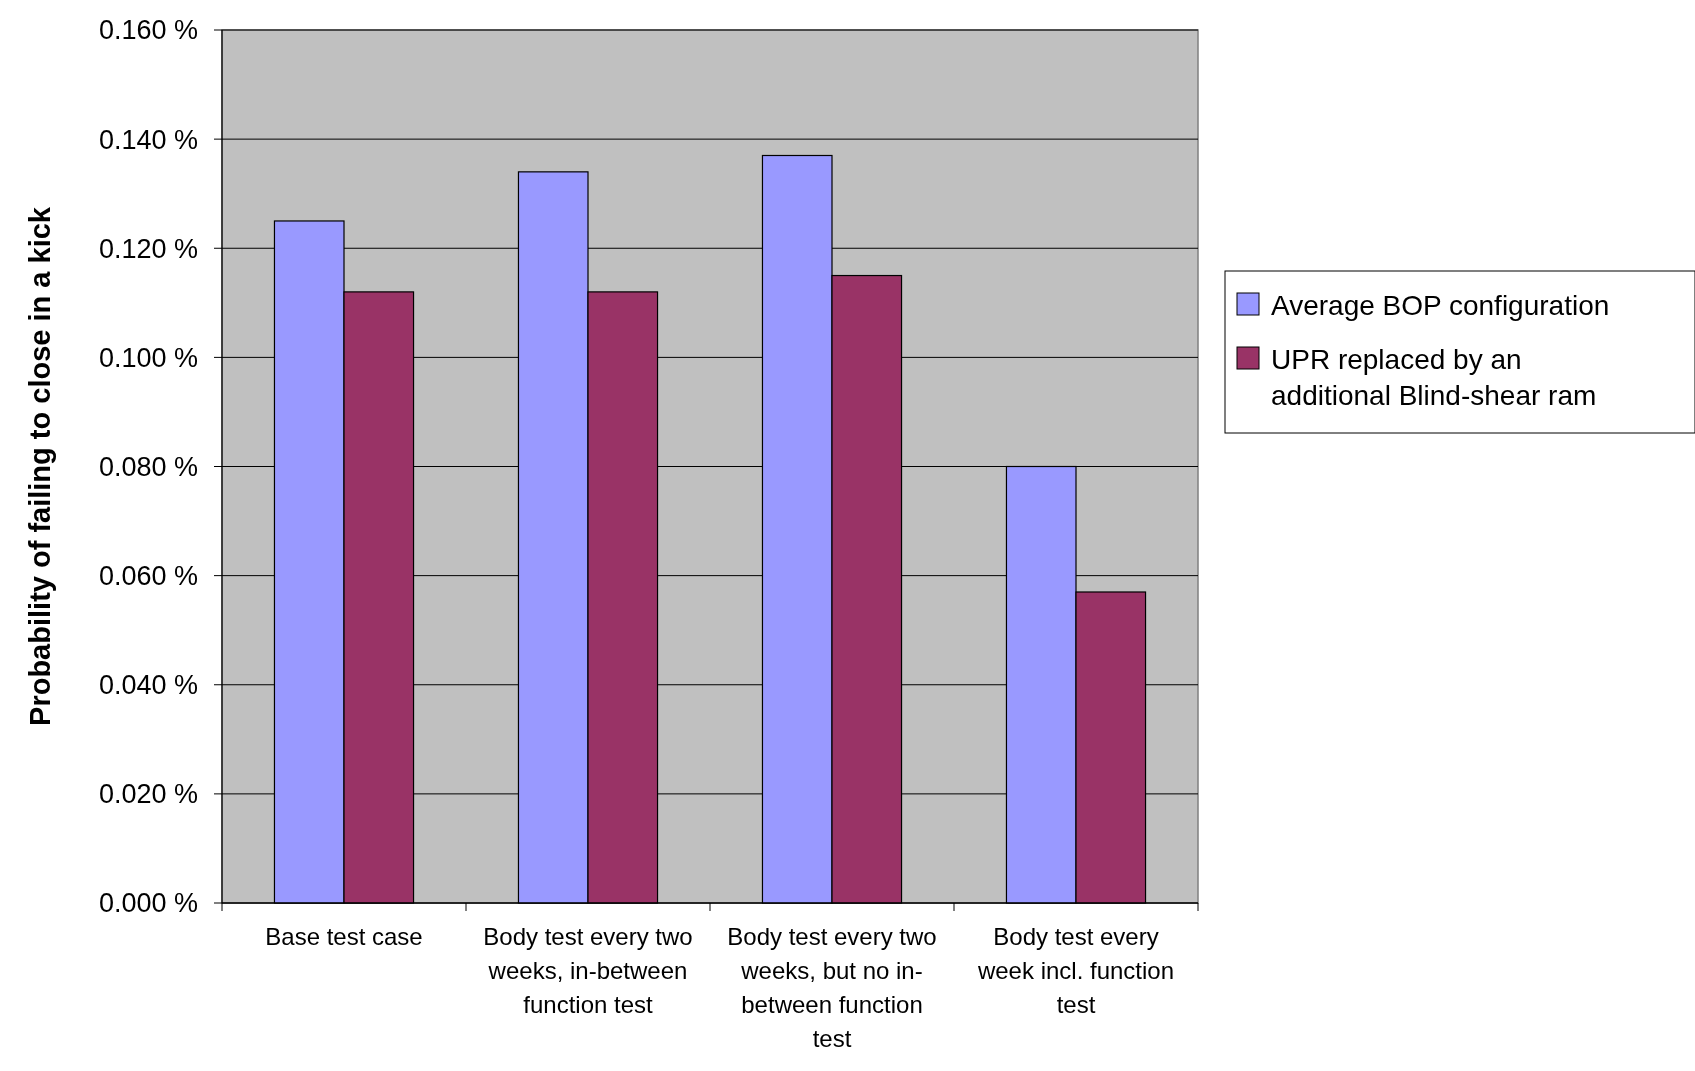 Image resolution: width=1695 pixels, height=1071 pixels. Describe the element at coordinates (148, 576) in the screenshot. I see `y-tick-label: 0.060 %` at that location.